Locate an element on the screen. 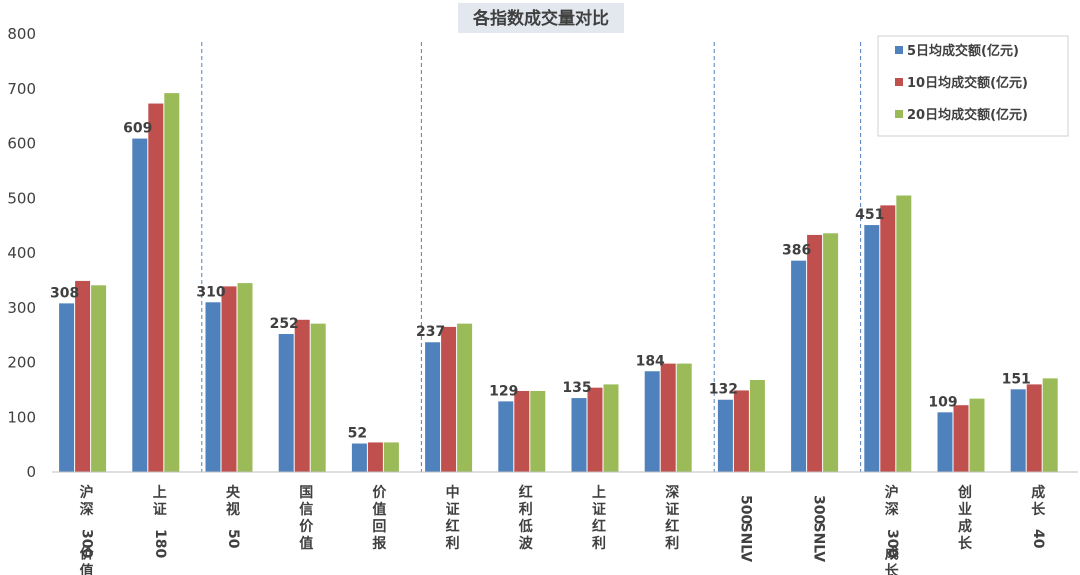 The image size is (1080, 575). x-tick-label-part: 中 is located at coordinates (453, 492).